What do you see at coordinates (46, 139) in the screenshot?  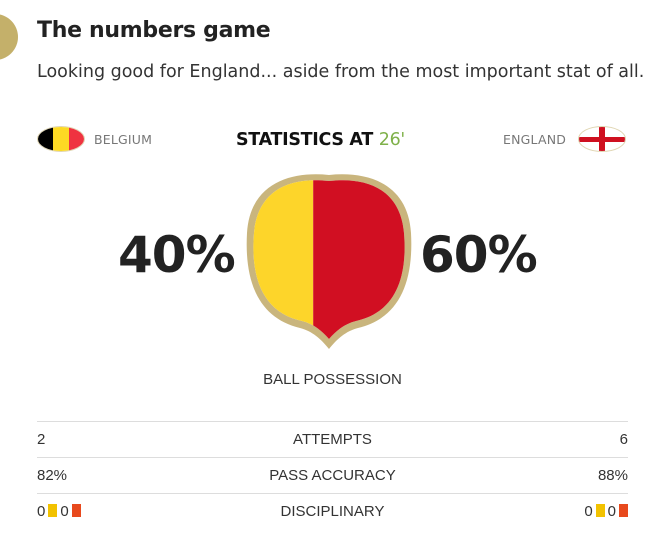 I see `flag-stripe-black` at bounding box center [46, 139].